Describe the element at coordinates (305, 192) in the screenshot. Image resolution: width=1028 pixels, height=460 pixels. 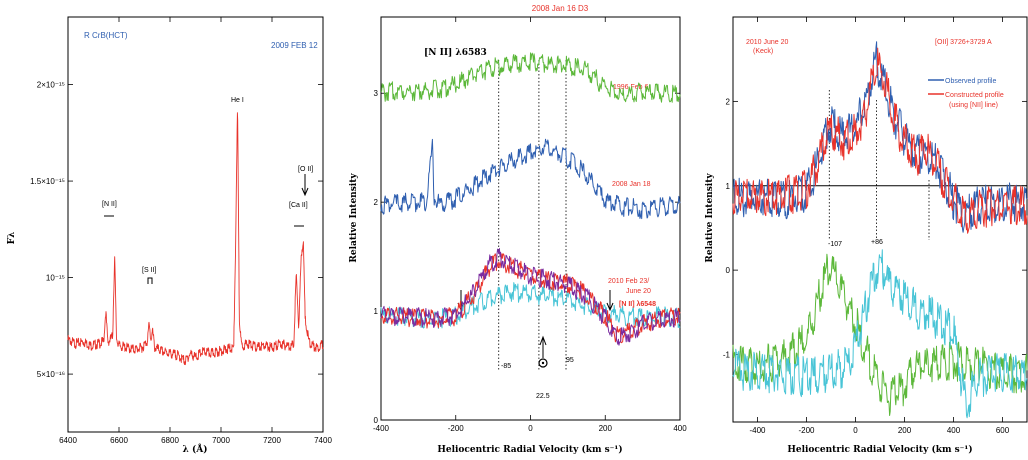
I see `spectrum-oii-arrow-head` at that location.